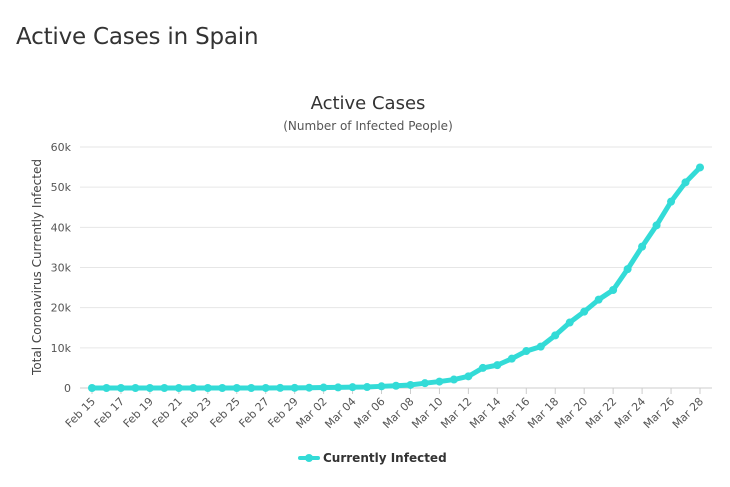 Image resolution: width=730 pixels, height=487 pixels. Describe the element at coordinates (659, 413) in the screenshot. I see `x-tick-label: Mar 26` at that location.